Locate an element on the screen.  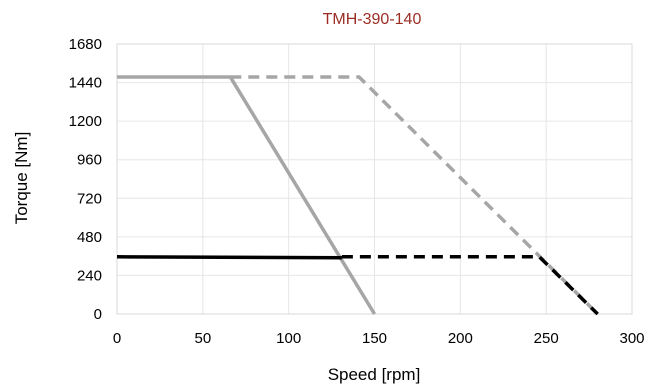
y-tick-label: 960 is located at coordinates (89, 160).